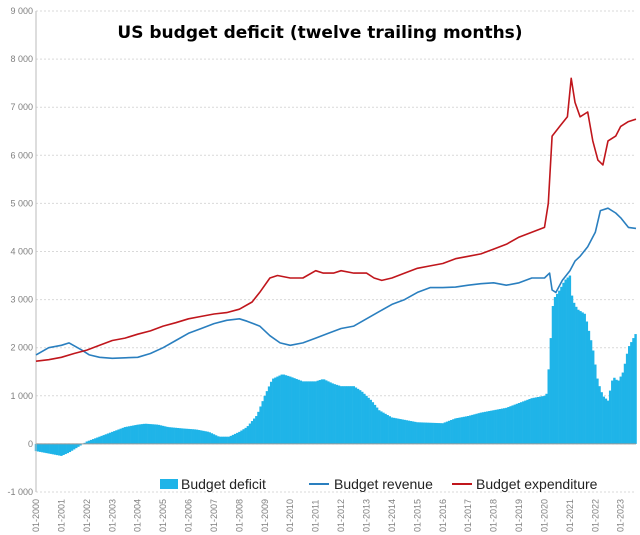 The width and height of the screenshot is (640, 535). What do you see at coordinates (21, 300) in the screenshot?
I see `y-tick-label: 3 000` at bounding box center [21, 300].